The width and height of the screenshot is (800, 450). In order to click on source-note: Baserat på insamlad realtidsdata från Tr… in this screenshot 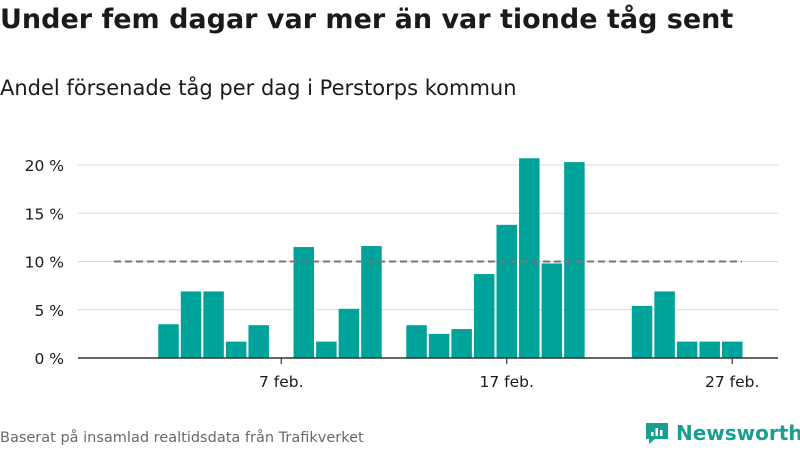, I will do `click(182, 438)`.